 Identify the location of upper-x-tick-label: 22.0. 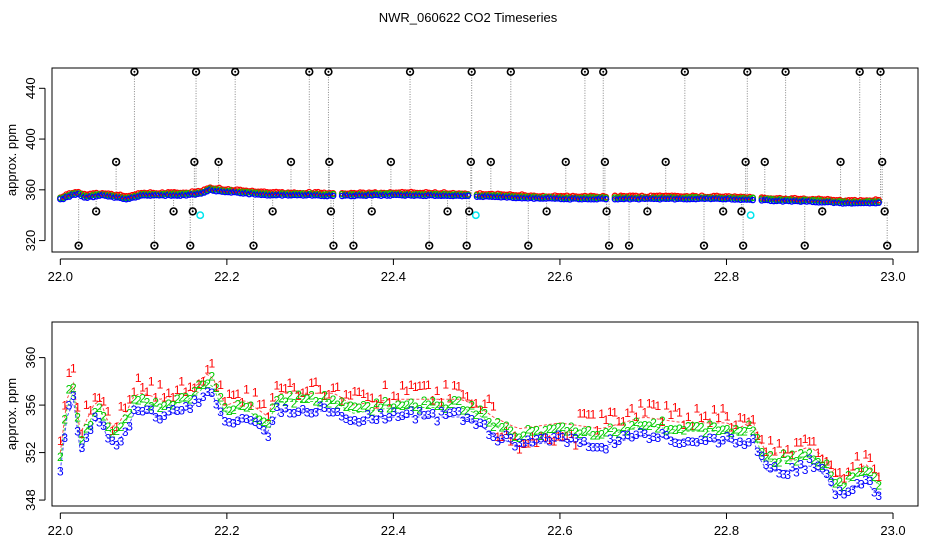
(60, 276).